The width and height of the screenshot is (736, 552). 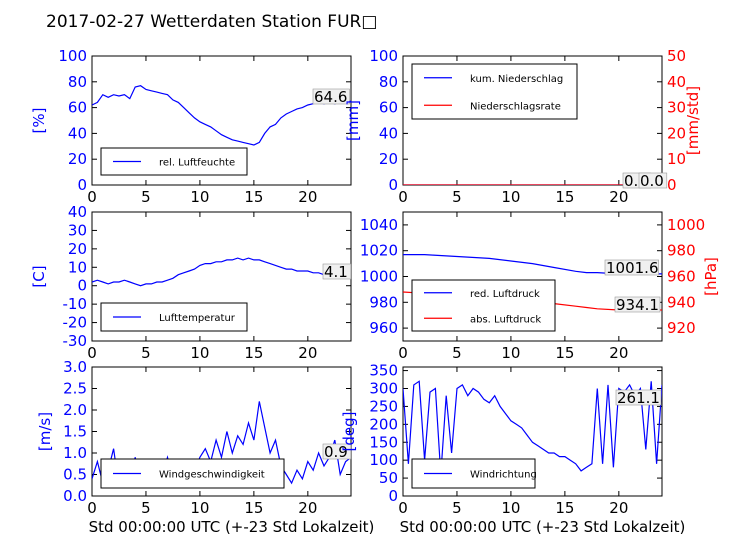 I want to click on legend: kum. Niederschlag Niederschlagsrate, so click(x=494, y=91).